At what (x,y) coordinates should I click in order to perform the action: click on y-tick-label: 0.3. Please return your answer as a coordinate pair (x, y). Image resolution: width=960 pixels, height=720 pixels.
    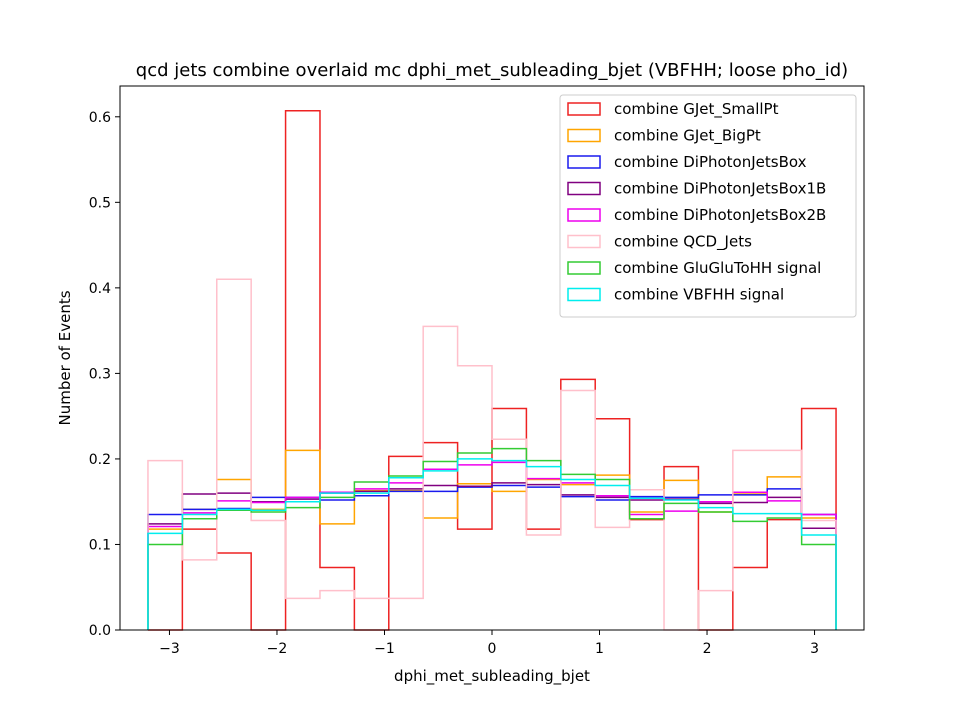
    Looking at the image, I should click on (100, 374).